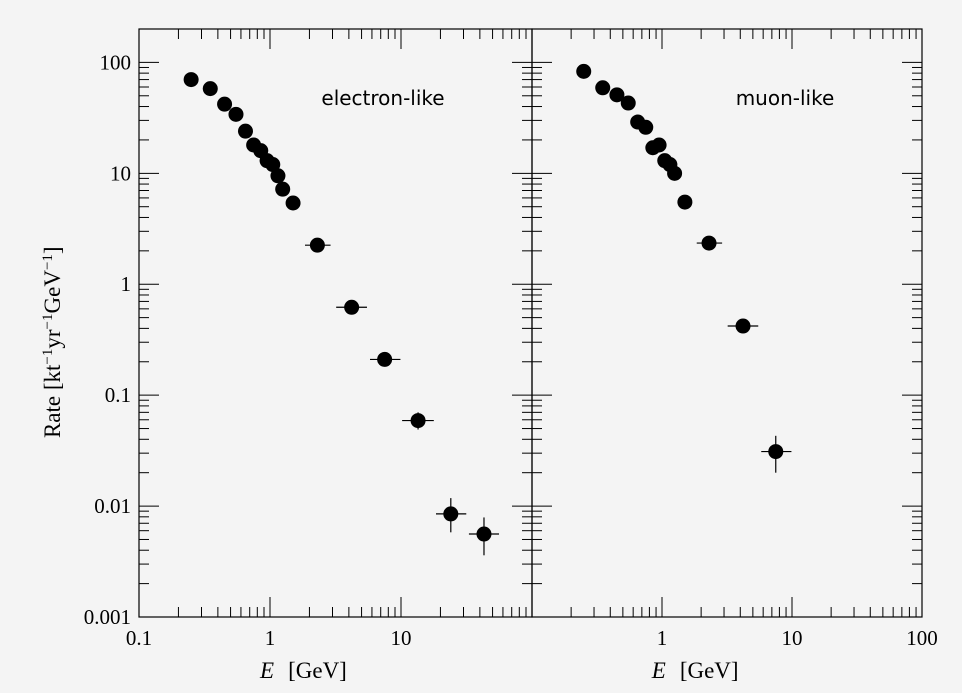 The width and height of the screenshot is (962, 693). I want to click on y-axis-title-part: ], so click(52, 250).